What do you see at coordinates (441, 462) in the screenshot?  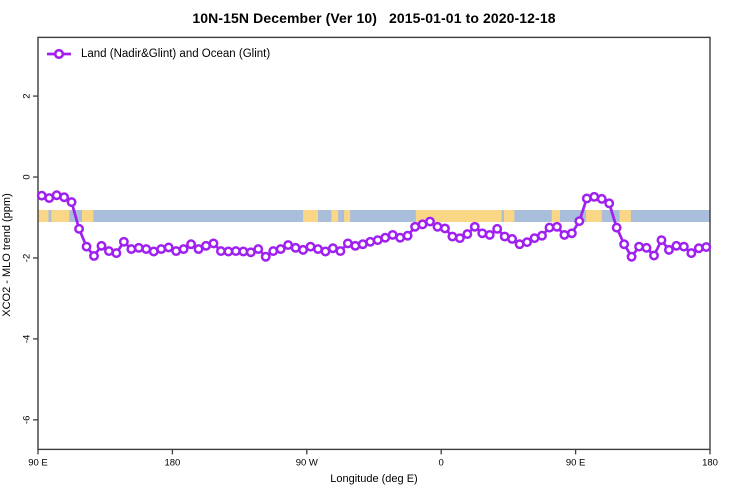 I see `x-tick-label: 0` at bounding box center [441, 462].